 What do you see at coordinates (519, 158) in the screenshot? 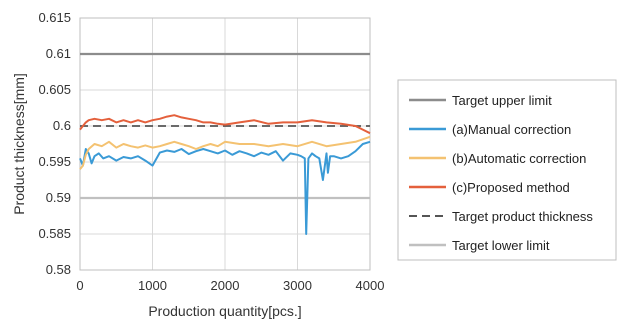
I see `legend-label: (b)Automatic correction` at bounding box center [519, 158].